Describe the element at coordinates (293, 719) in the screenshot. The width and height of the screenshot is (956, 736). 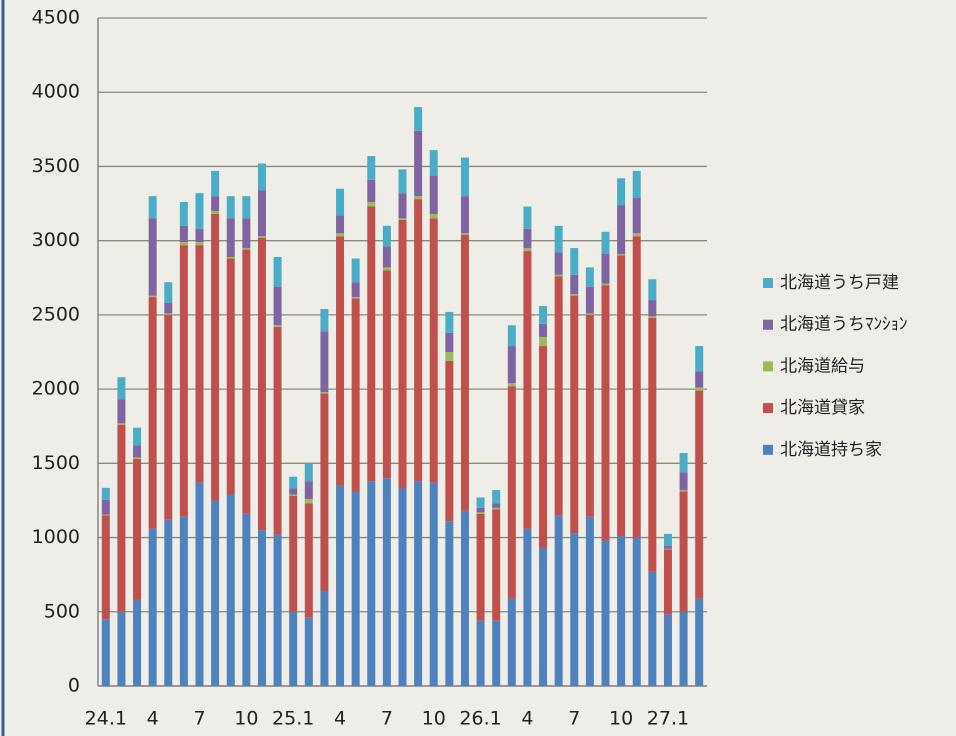
I see `x-tick-label: 25.1` at that location.